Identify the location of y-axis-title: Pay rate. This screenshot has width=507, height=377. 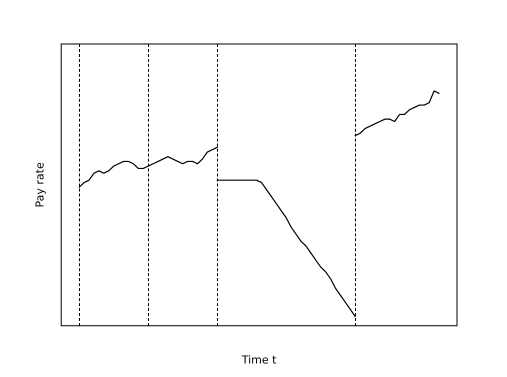
(39, 185).